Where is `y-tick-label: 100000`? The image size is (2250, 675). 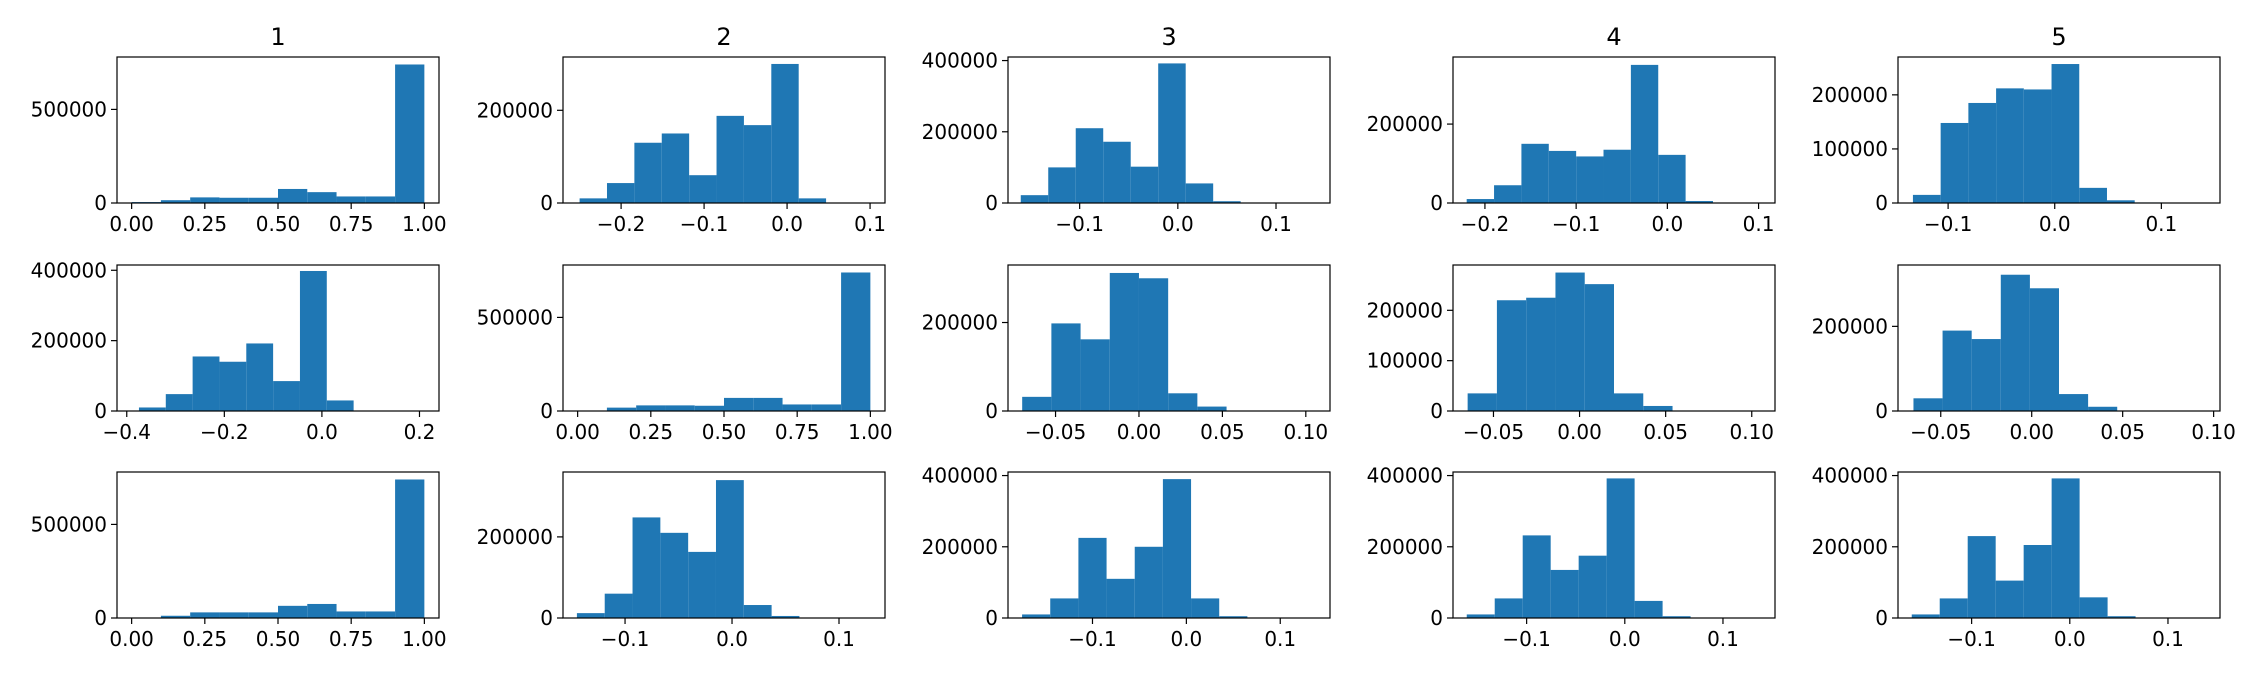
y-tick-label: 100000 is located at coordinates (1405, 361).